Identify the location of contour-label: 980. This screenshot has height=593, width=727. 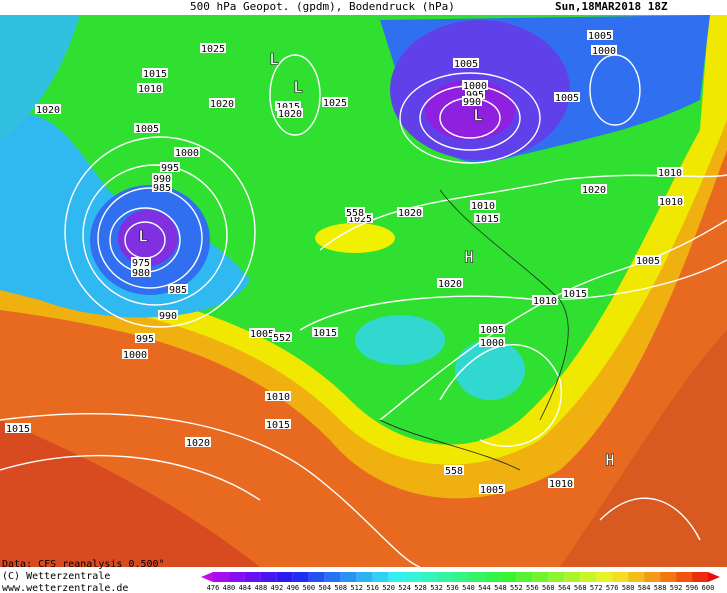
(141, 273).